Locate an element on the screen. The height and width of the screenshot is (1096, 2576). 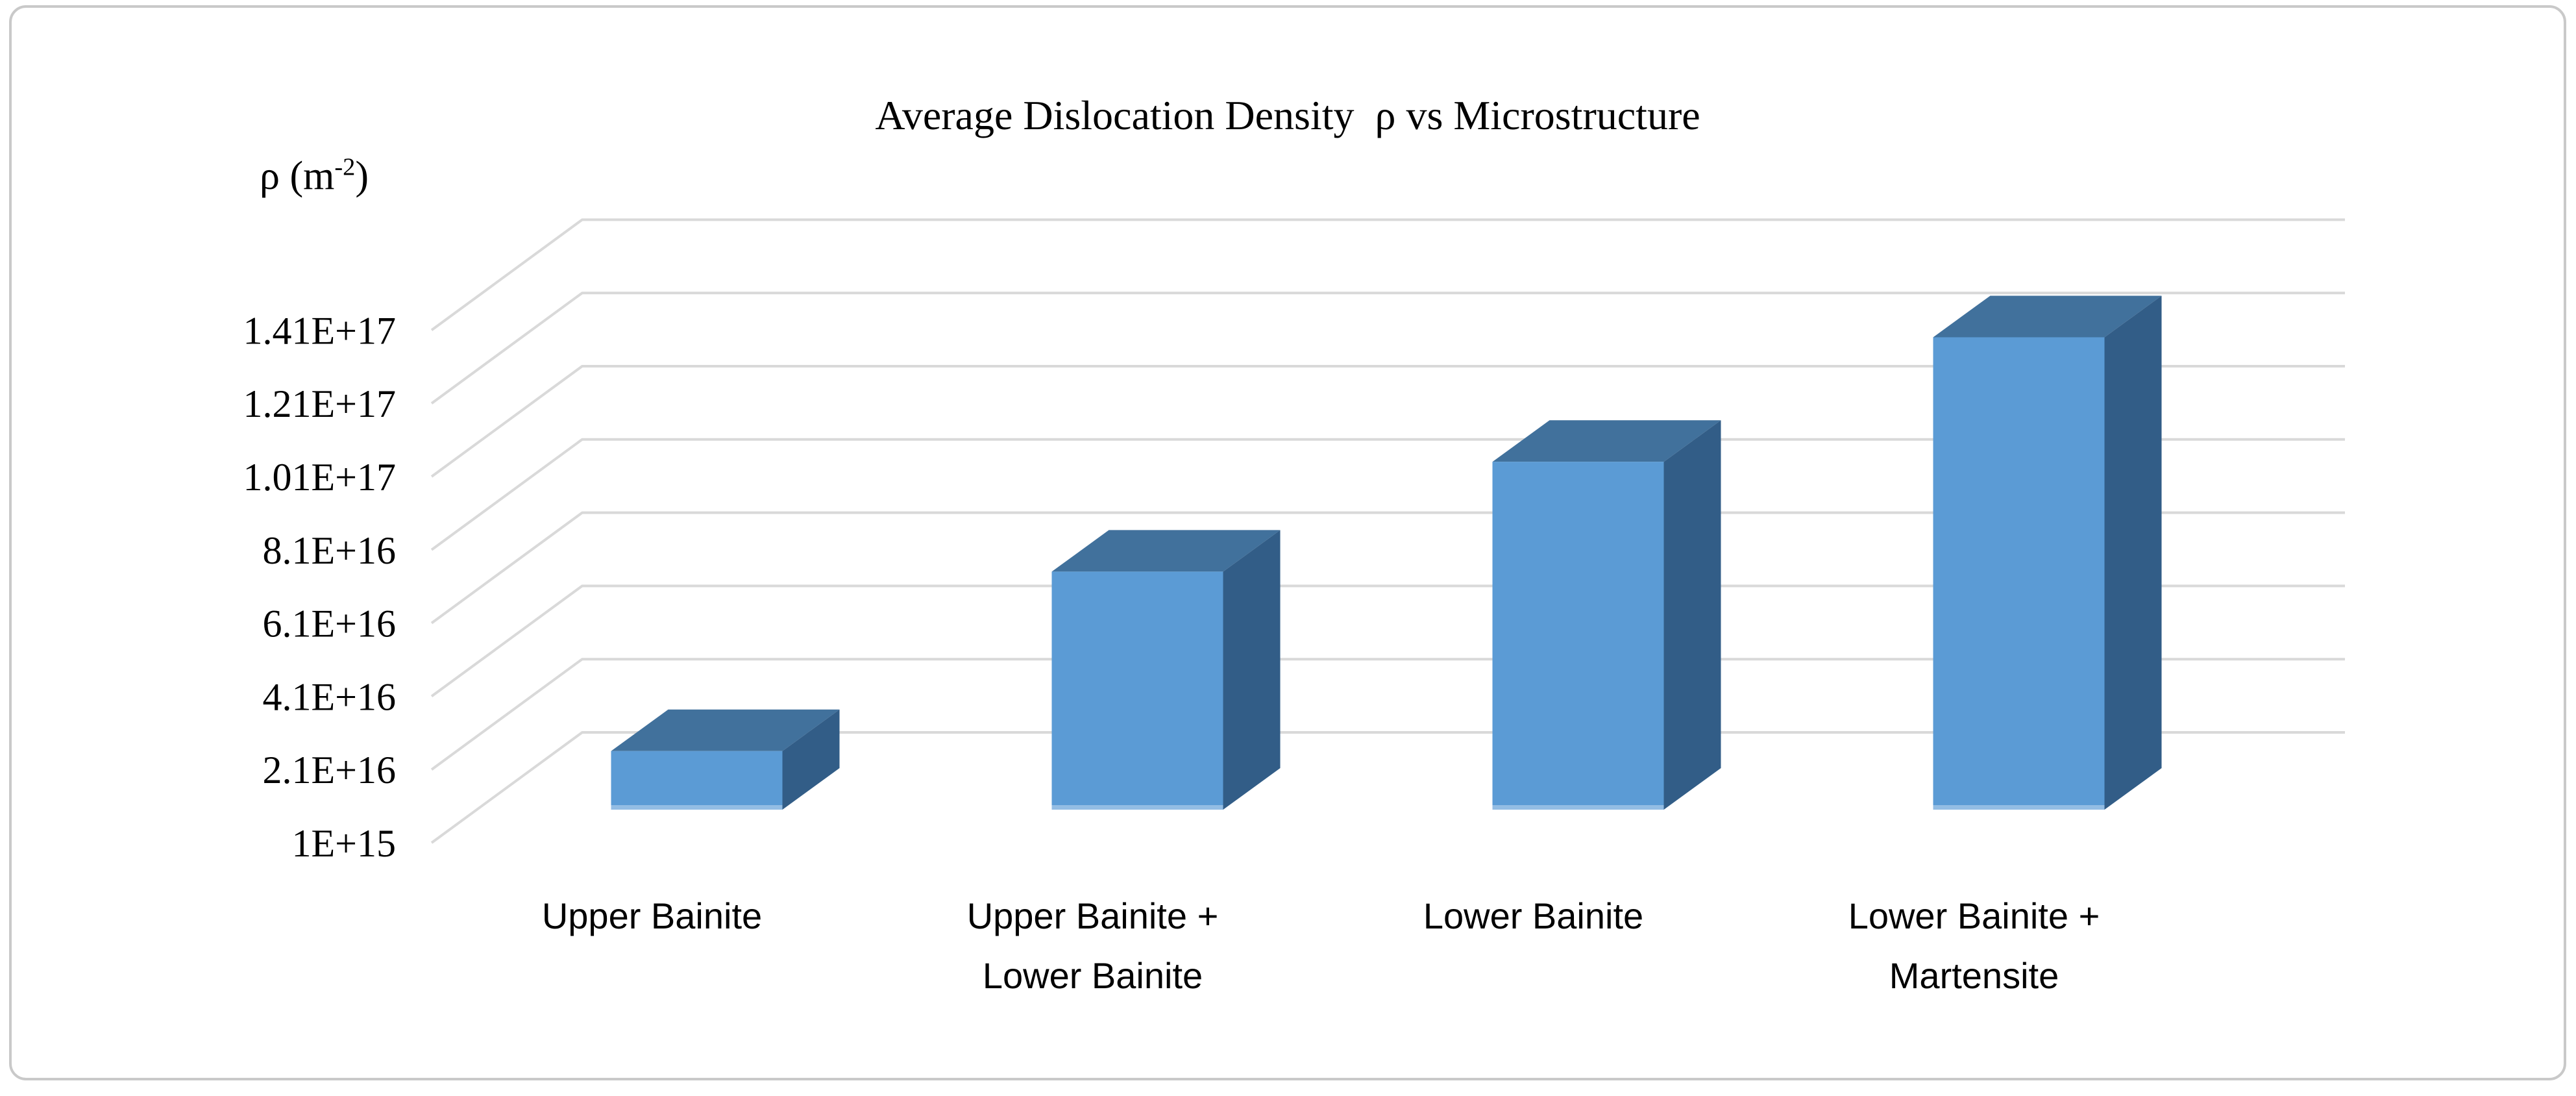
y-tick-label: 1.01E+17 is located at coordinates (320, 477).